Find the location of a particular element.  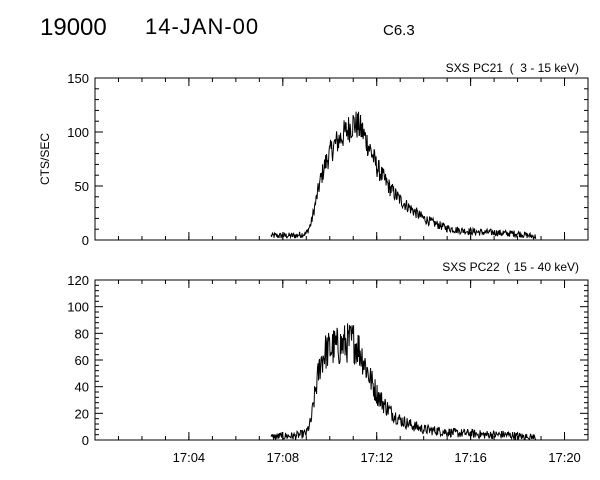

panel-pc22-series-line is located at coordinates (403, 382).